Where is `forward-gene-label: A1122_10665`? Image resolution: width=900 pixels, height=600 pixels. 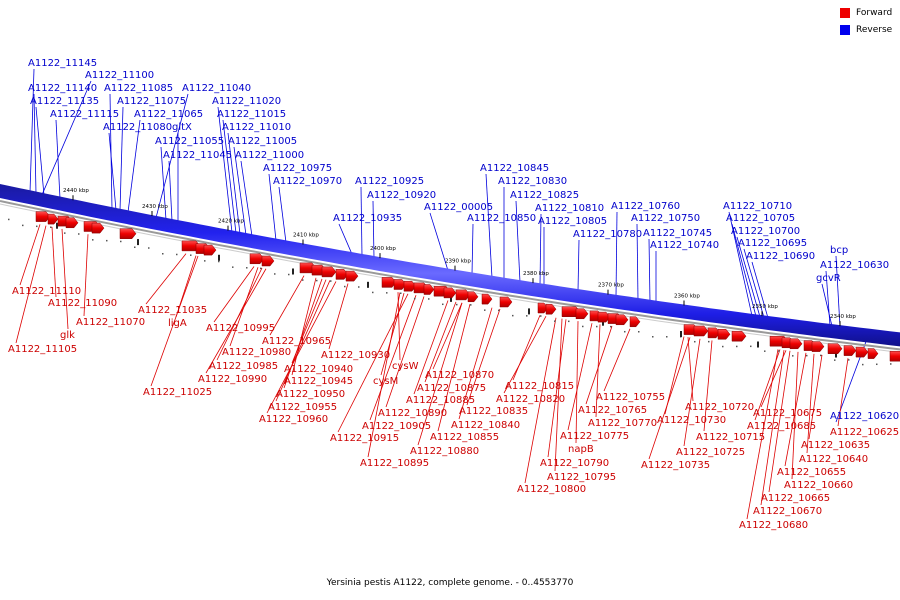
forward-gene-label: A1122_10665 is located at coordinates (795, 498).